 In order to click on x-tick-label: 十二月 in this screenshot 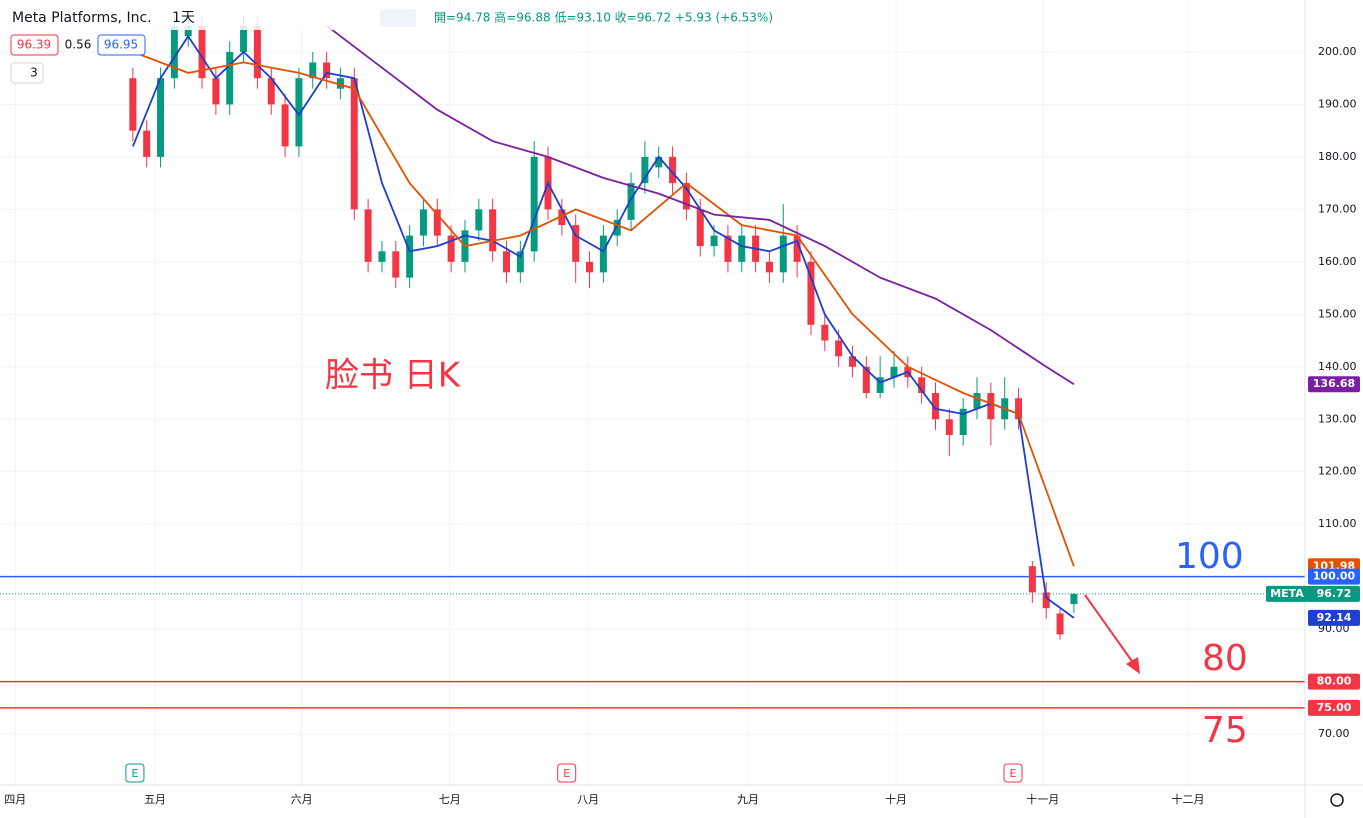, I will do `click(1188, 799)`.